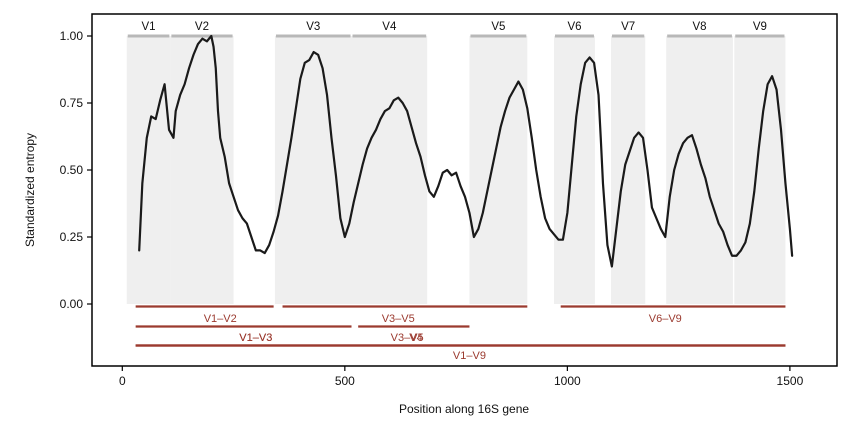  What do you see at coordinates (122, 381) in the screenshot?
I see `x-tick-label: 0` at bounding box center [122, 381].